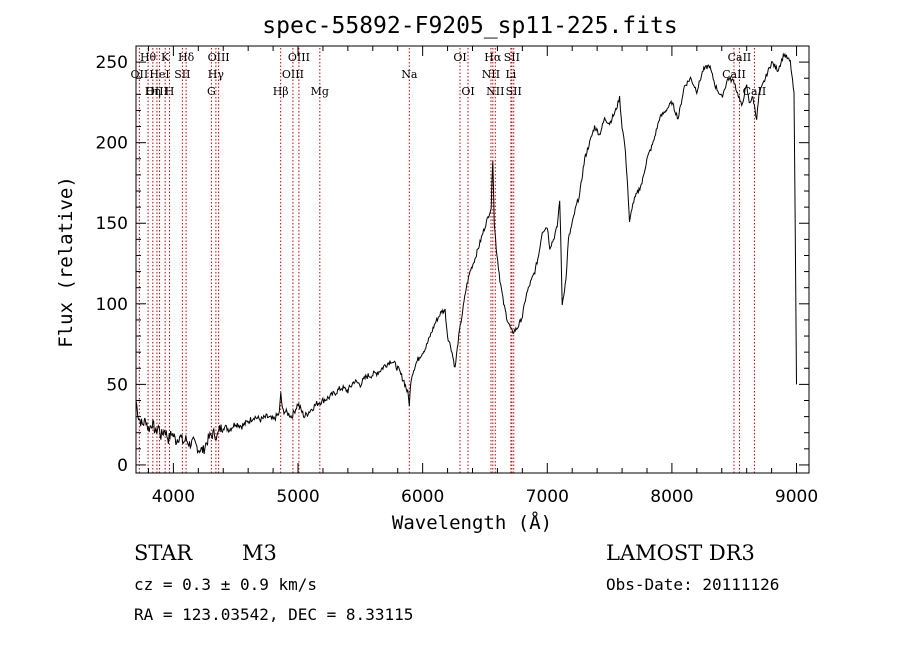 The width and height of the screenshot is (900, 649). What do you see at coordinates (281, 91) in the screenshot?
I see `spectral-line-label: Hβ` at bounding box center [281, 91].